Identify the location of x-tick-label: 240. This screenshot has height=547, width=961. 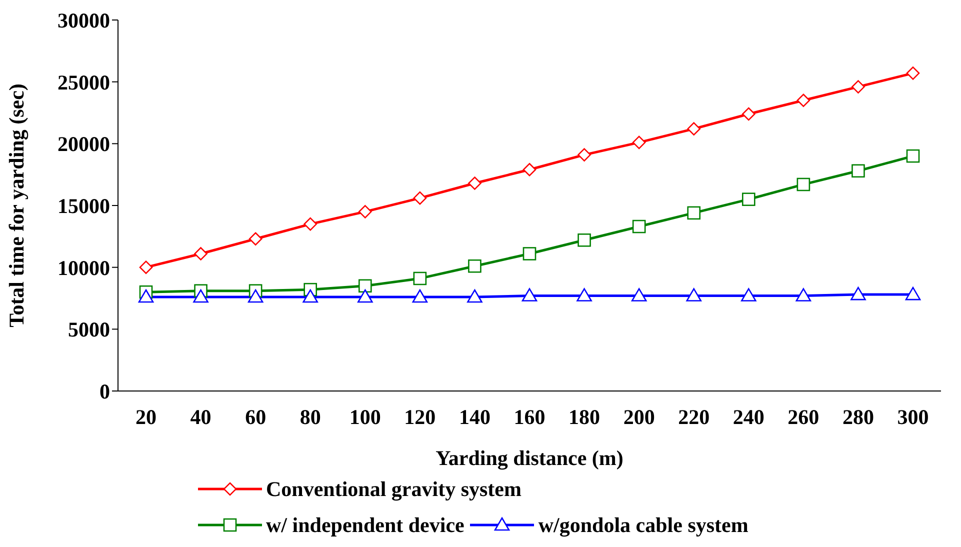
(748, 416).